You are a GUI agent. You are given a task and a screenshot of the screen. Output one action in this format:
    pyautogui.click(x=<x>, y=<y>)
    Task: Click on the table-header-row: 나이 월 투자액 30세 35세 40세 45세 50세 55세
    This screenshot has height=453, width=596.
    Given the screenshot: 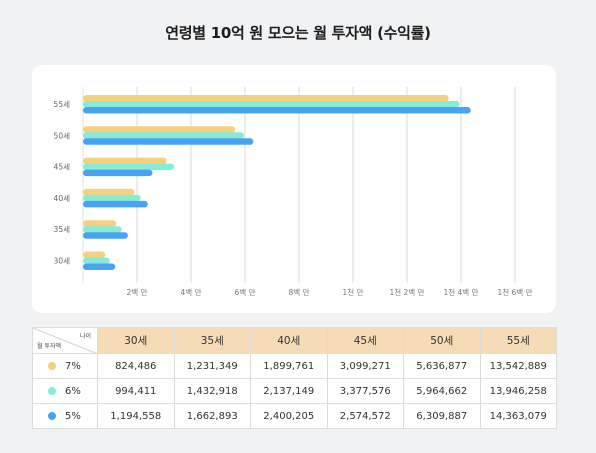 What is the action you would take?
    pyautogui.click(x=294, y=340)
    